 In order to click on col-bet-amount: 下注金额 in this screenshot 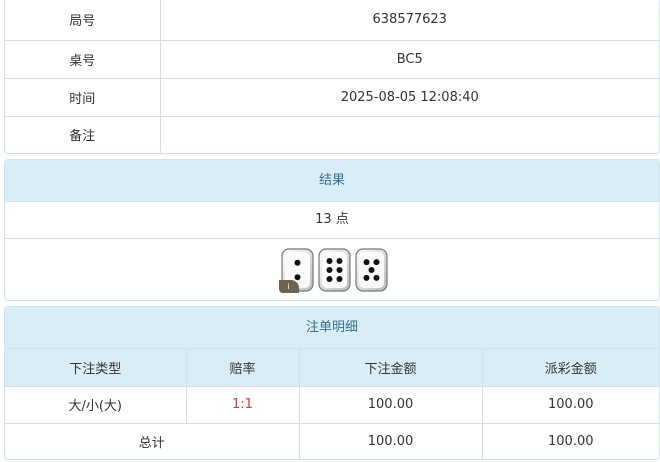, I will do `click(390, 368)`.